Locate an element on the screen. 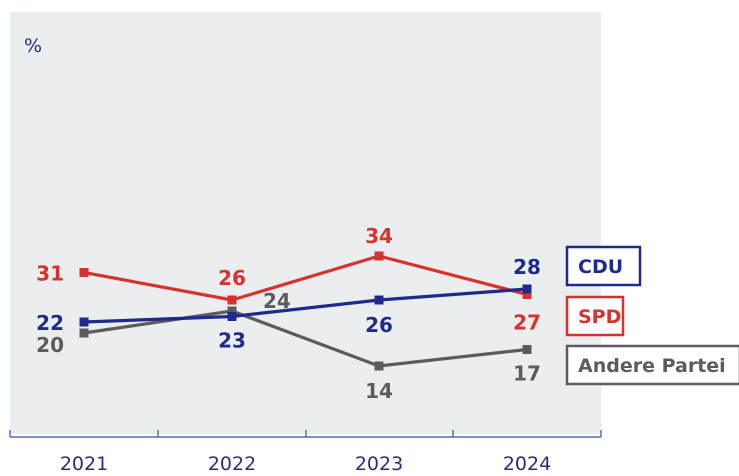  series-line-andere-partei is located at coordinates (305, 338).